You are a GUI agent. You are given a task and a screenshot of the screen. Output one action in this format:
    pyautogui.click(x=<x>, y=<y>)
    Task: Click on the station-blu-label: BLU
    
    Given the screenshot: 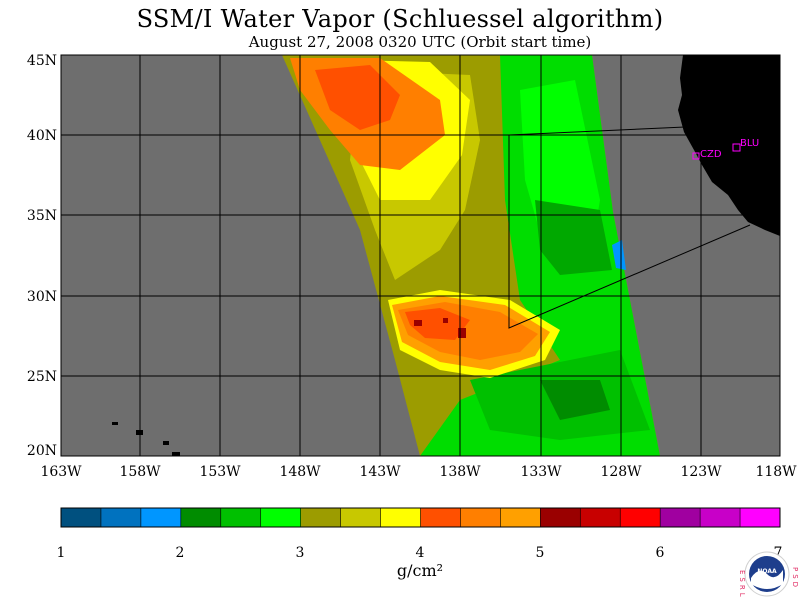 What is the action you would take?
    pyautogui.click(x=749, y=143)
    